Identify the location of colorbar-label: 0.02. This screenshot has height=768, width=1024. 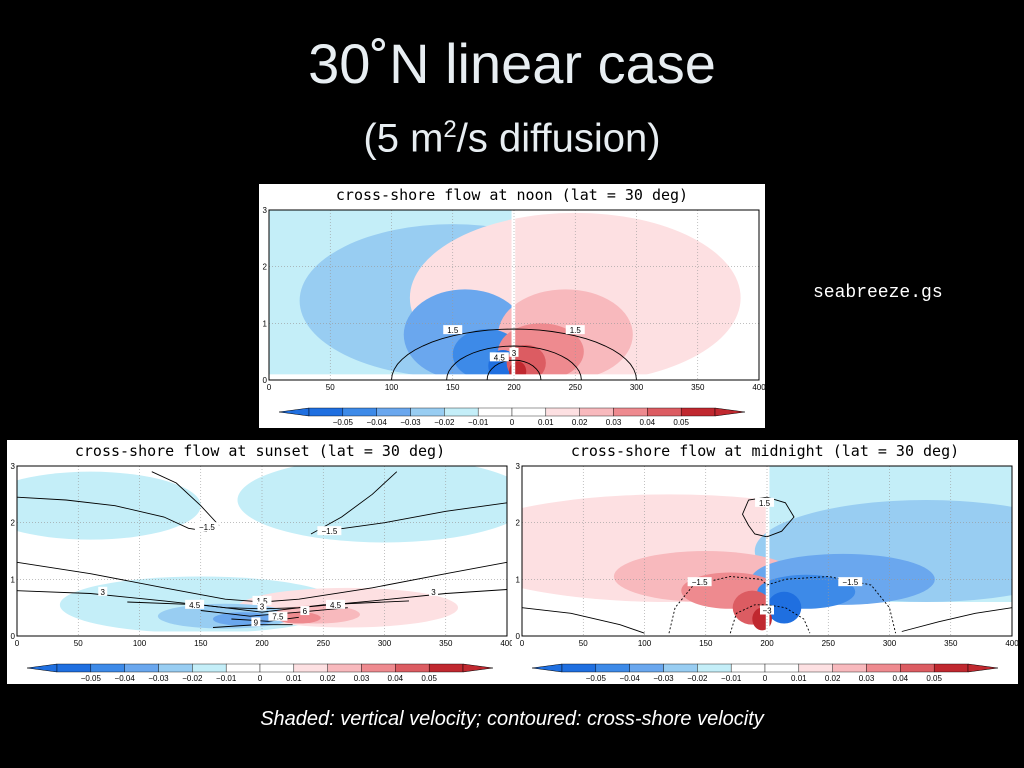
(833, 678).